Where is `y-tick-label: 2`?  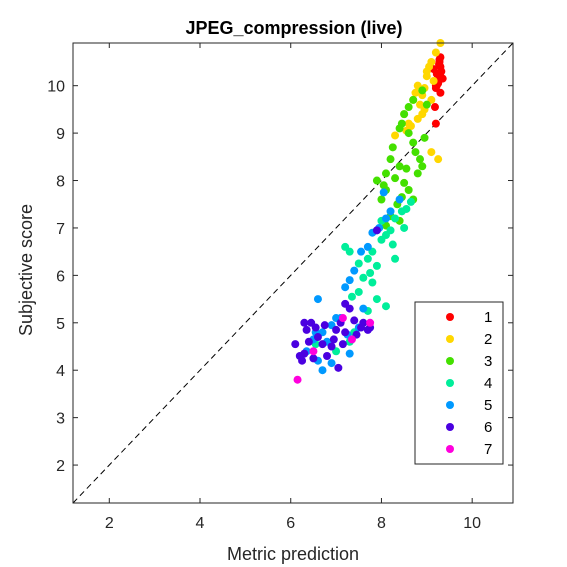
y-tick-label: 2 is located at coordinates (60, 466).